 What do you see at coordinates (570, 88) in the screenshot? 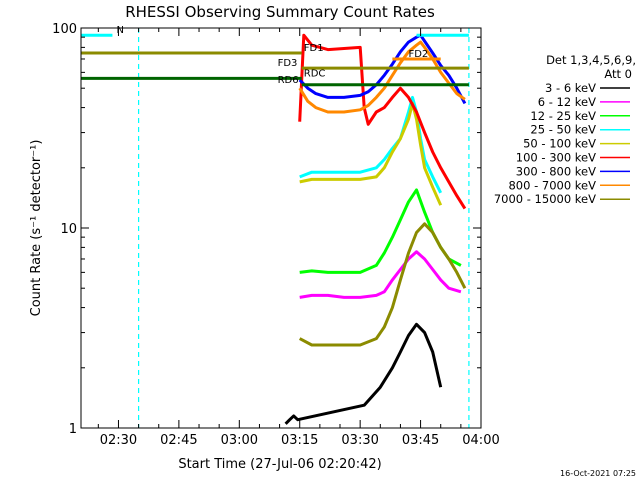
I see `legend-label-3-6-kev: 3 - 6 keV` at bounding box center [570, 88].